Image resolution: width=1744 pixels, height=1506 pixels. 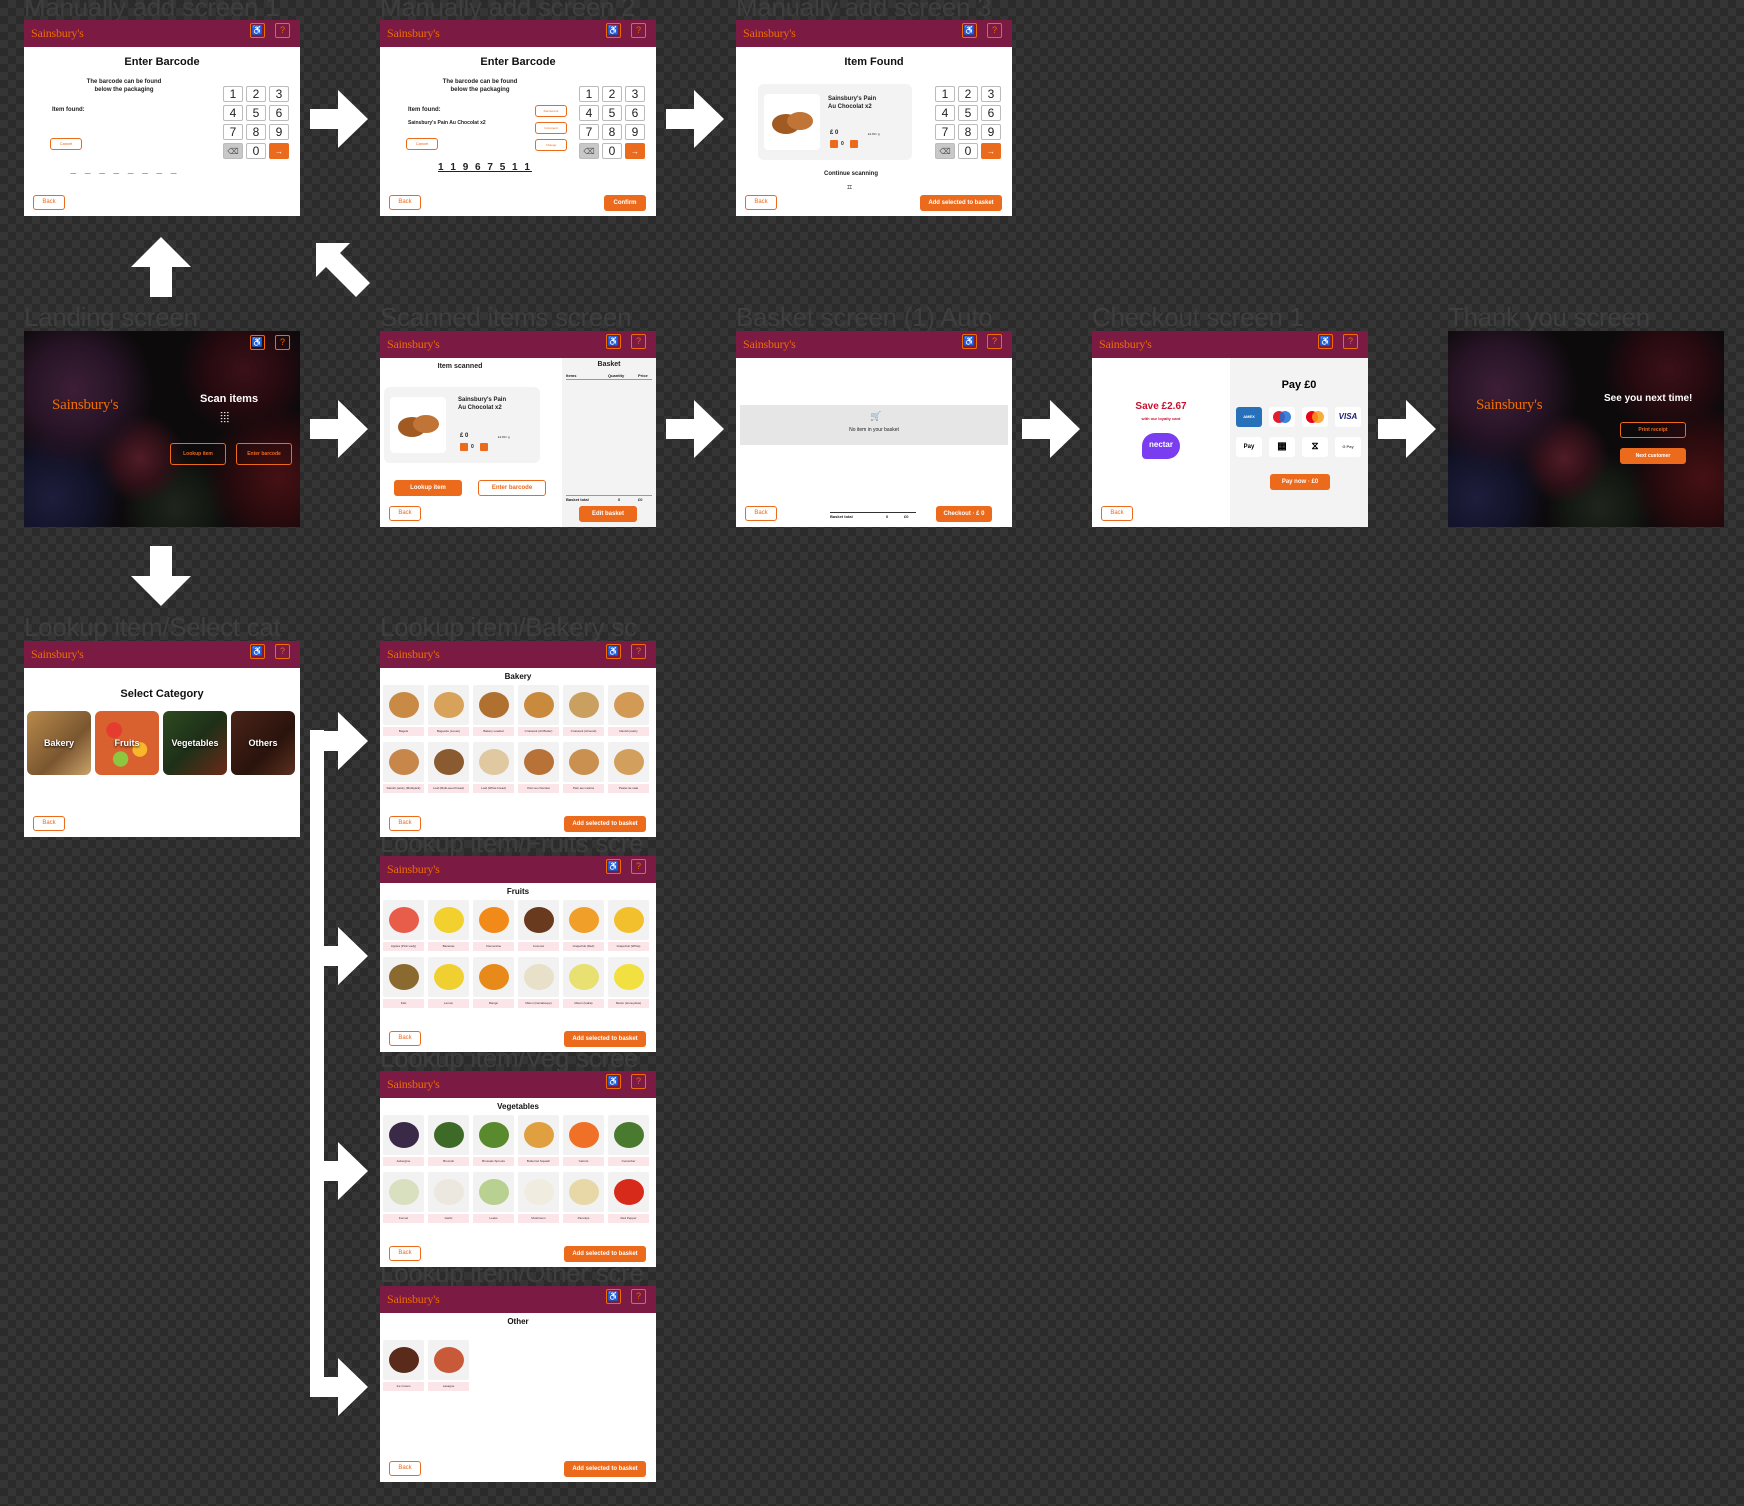 What do you see at coordinates (448, 1197) in the screenshot?
I see `product-tile: Garlic` at bounding box center [448, 1197].